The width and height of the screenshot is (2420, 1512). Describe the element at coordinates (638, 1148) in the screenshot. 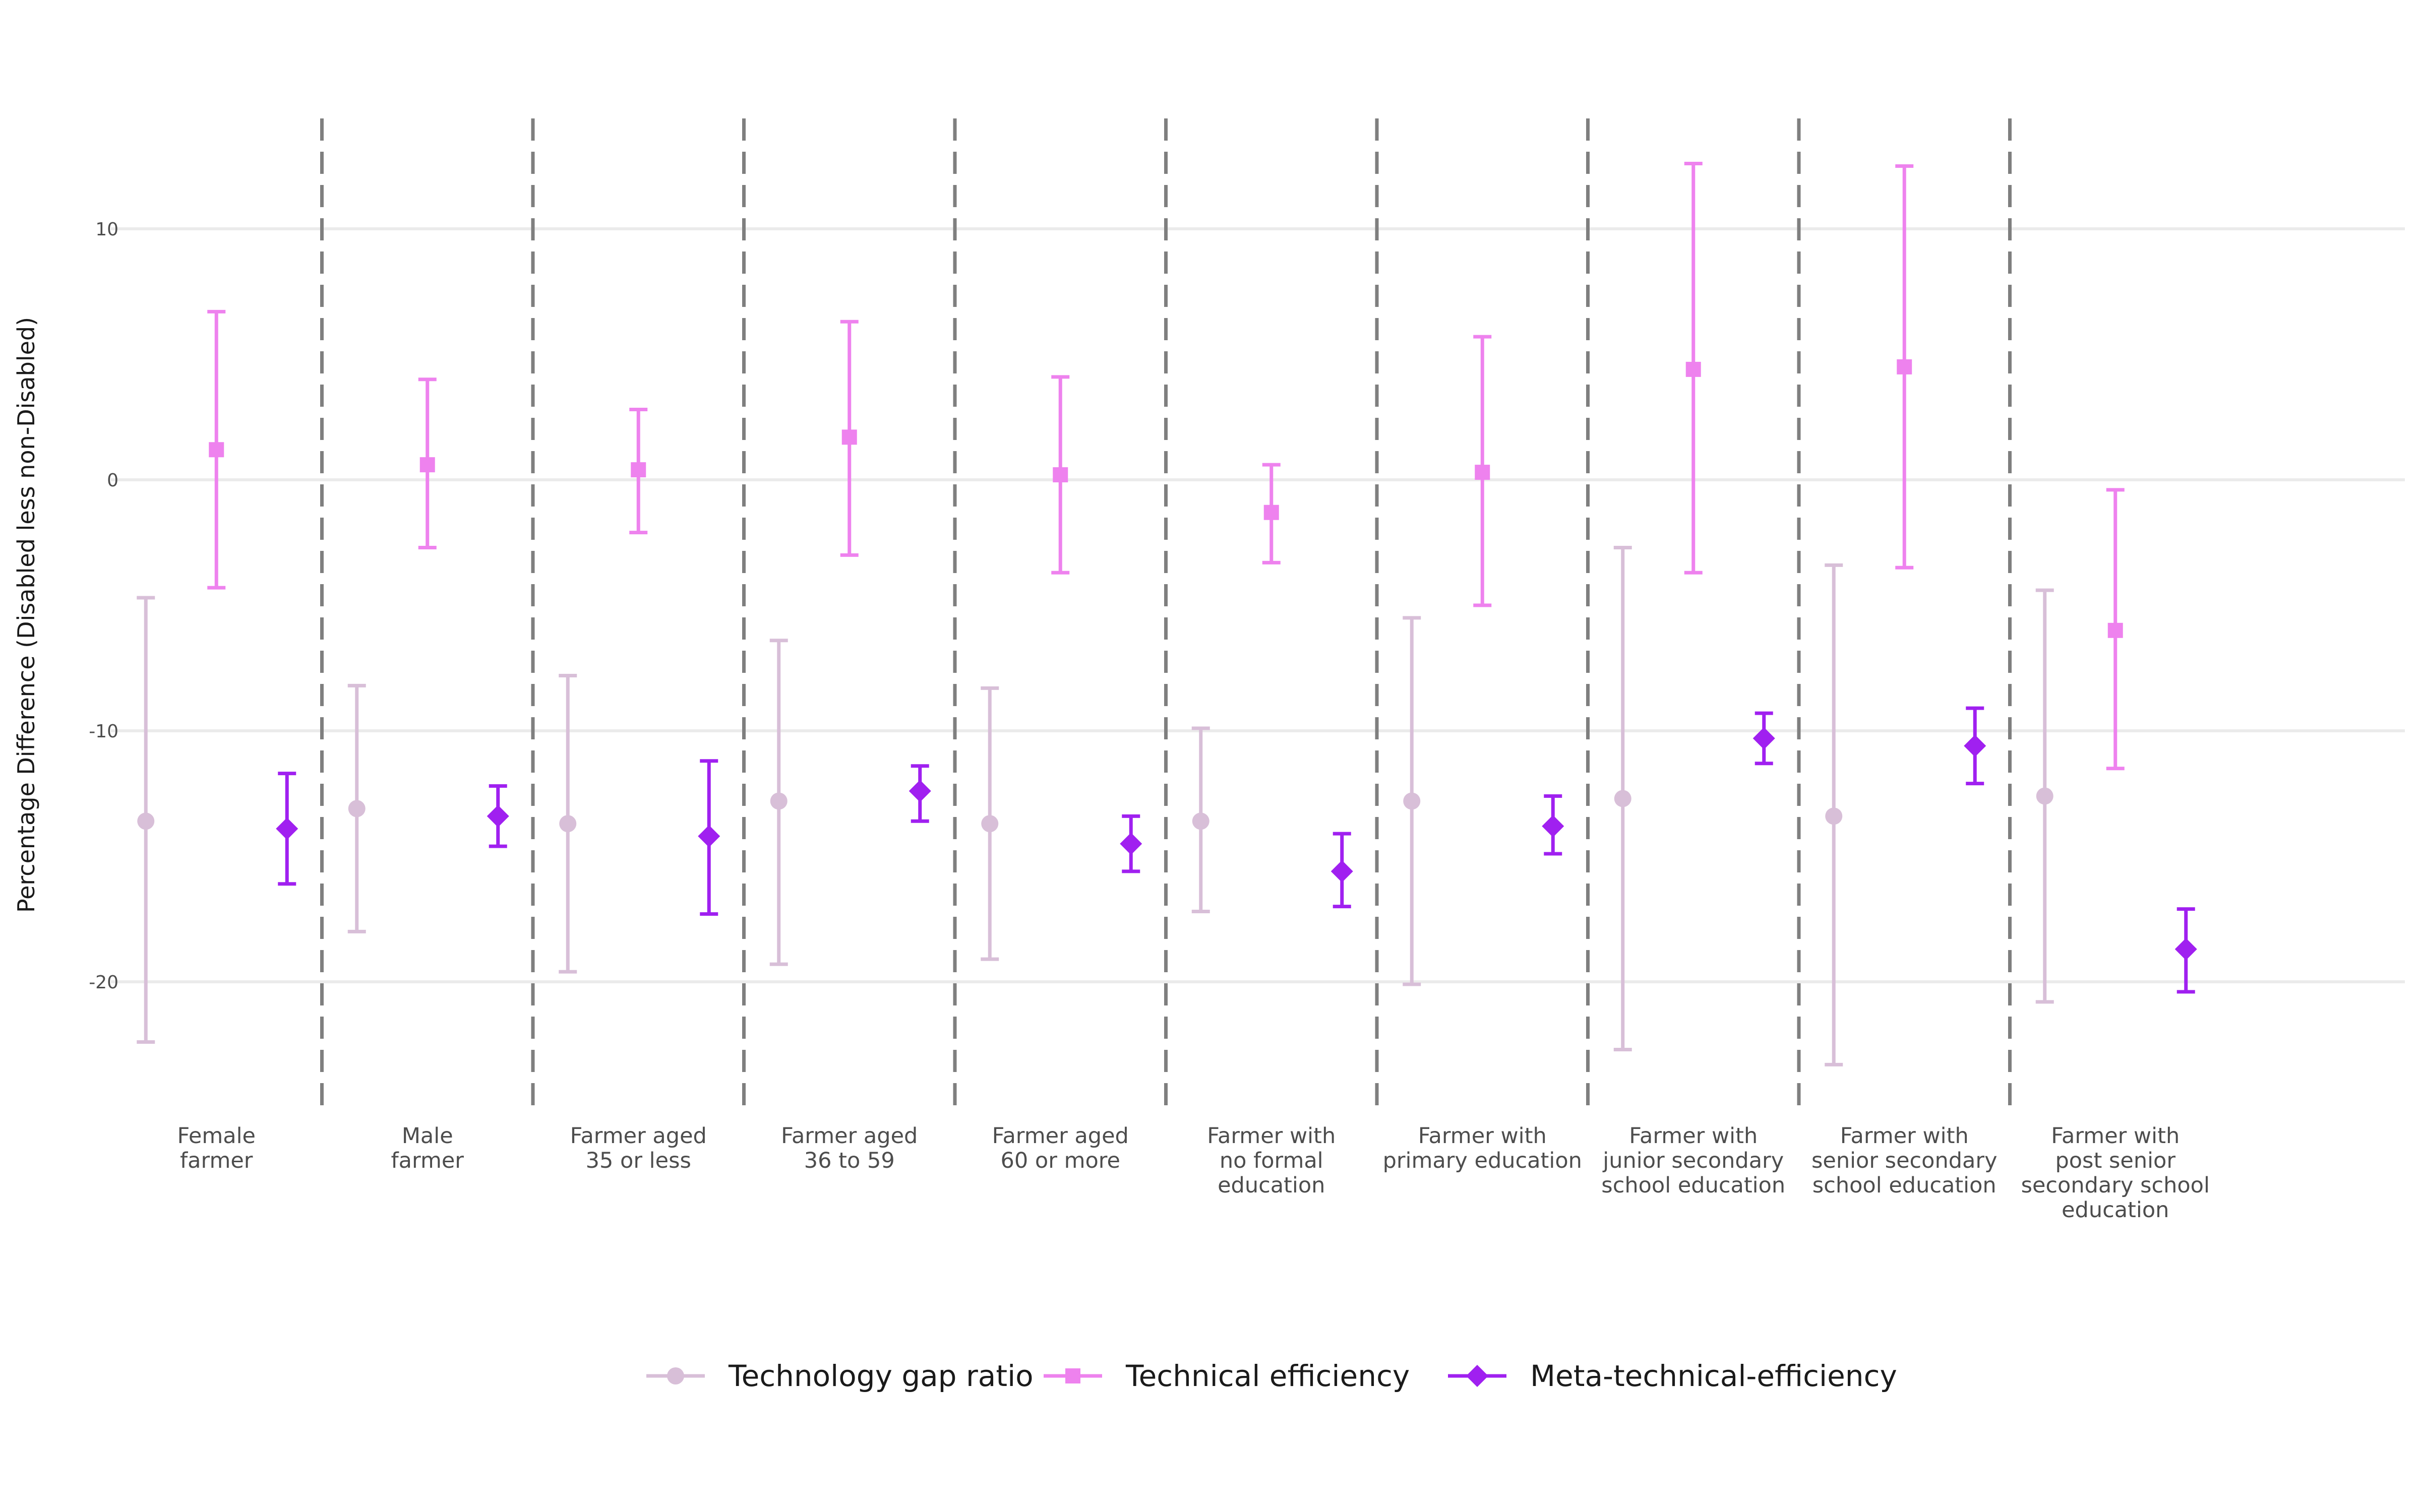

I see `category-label: Farmer aged 35 or less` at that location.